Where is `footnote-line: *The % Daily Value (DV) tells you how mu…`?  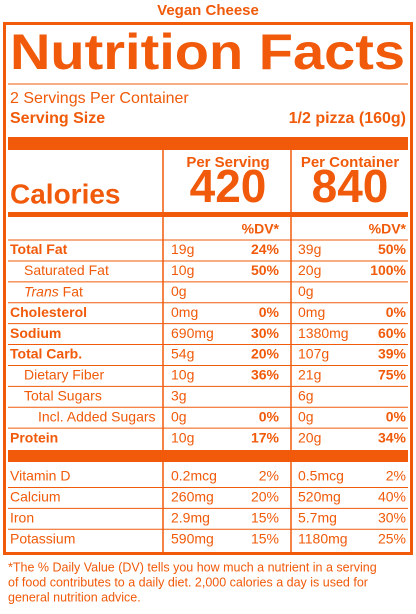 footnote-line: *The % Daily Value (DV) tells you how mu… is located at coordinates (192, 567).